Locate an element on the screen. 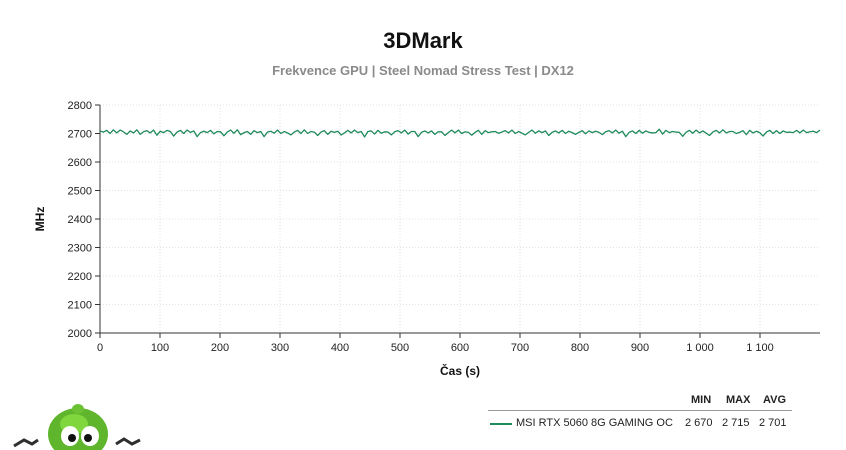 The height and width of the screenshot is (450, 846). y-tick-label: 2700 is located at coordinates (80, 135).